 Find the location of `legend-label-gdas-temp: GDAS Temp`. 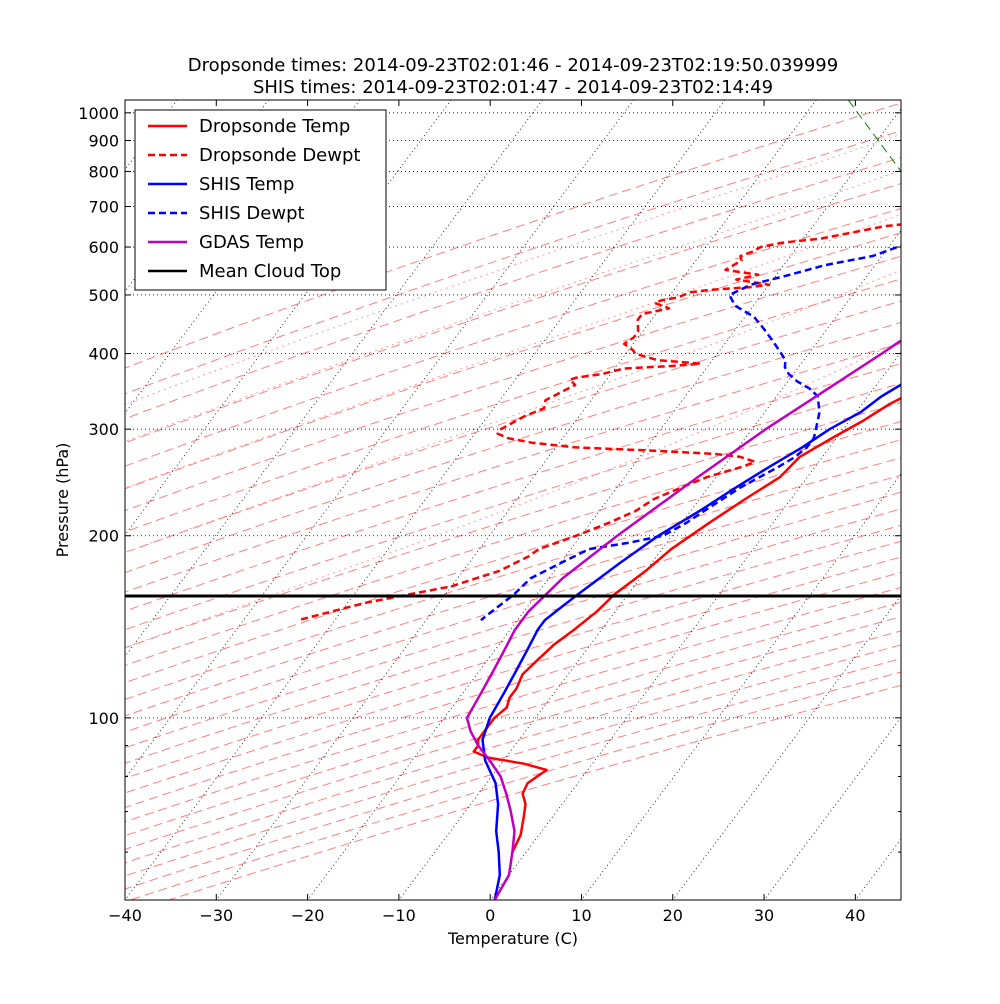

legend-label-gdas-temp: GDAS Temp is located at coordinates (251, 242).